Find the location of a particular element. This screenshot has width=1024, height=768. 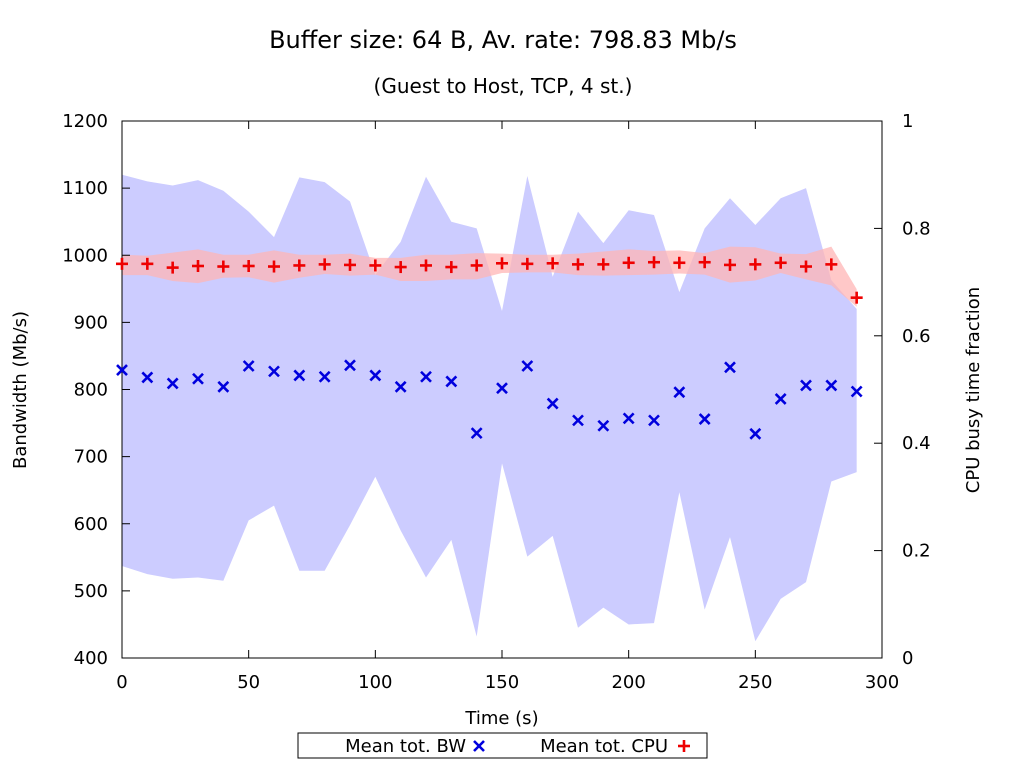

y2-tick-label: 0.8 is located at coordinates (916, 228).